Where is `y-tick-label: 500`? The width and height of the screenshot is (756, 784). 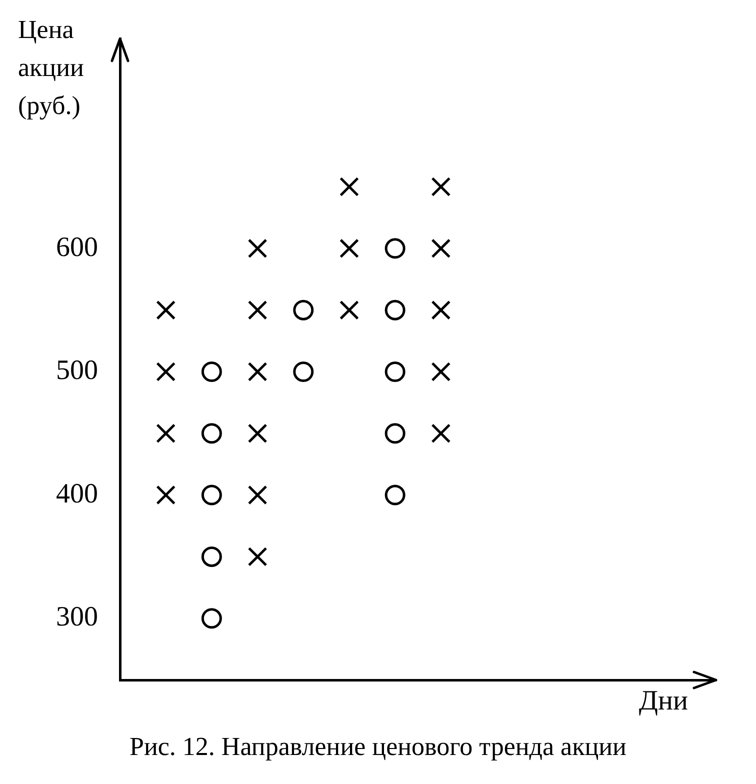 y-tick-label: 500 is located at coordinates (77, 370).